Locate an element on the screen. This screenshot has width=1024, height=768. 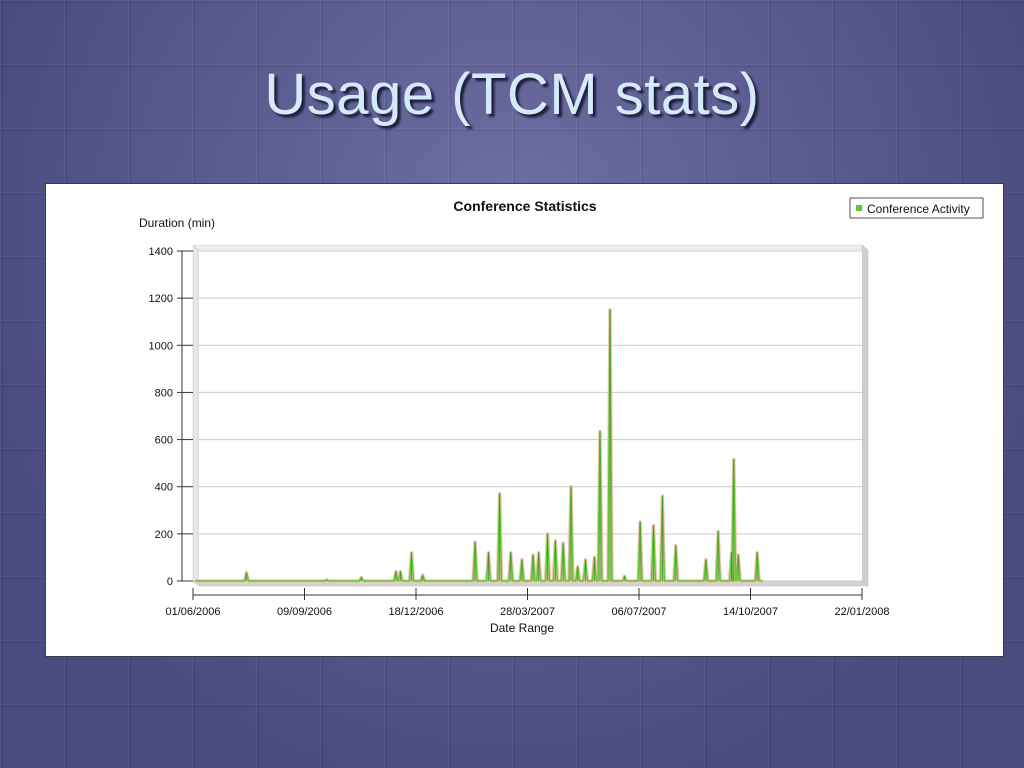
y-tick-label: 200 is located at coordinates (164, 535).